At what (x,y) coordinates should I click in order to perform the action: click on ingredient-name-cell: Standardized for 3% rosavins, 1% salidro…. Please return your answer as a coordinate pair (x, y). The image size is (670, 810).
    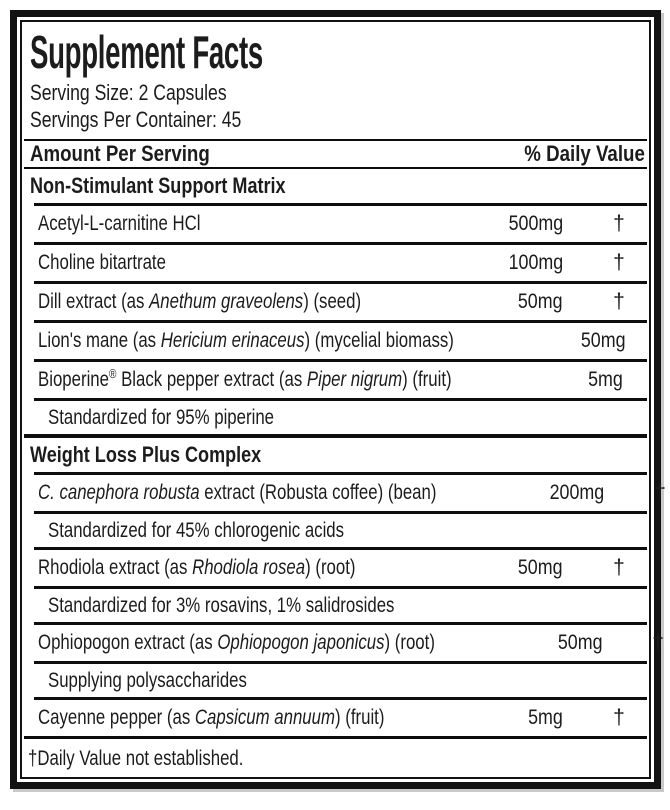
    Looking at the image, I should click on (221, 605).